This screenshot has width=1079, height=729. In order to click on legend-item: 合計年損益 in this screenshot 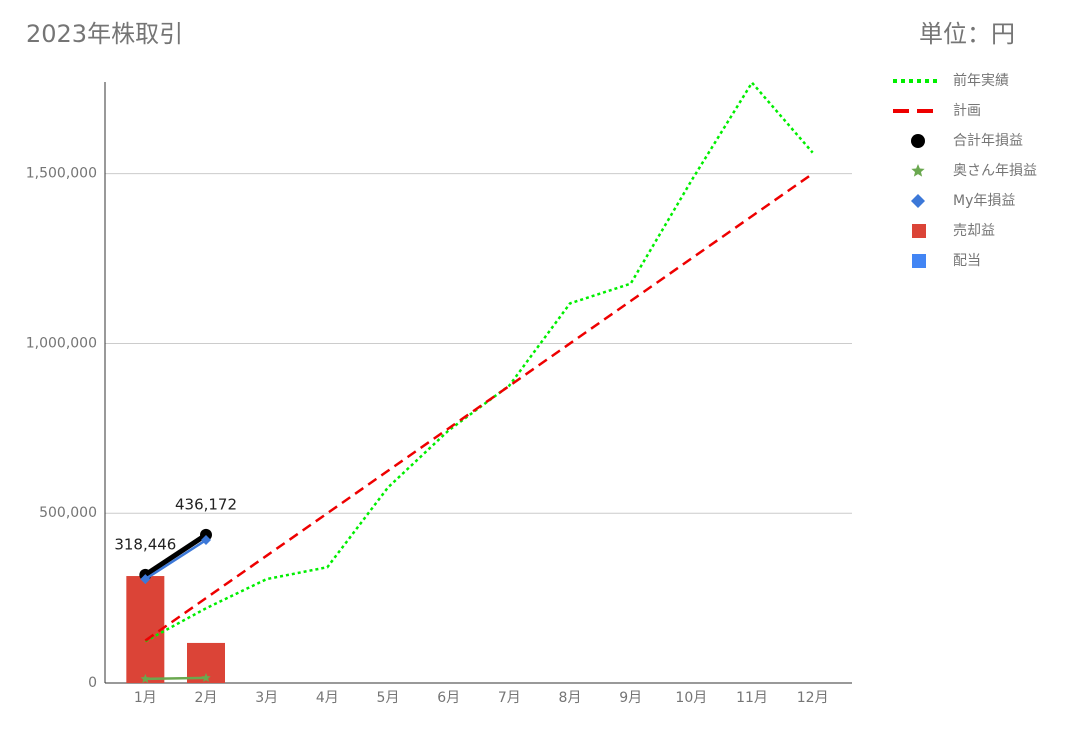, I will do `click(967, 141)`.